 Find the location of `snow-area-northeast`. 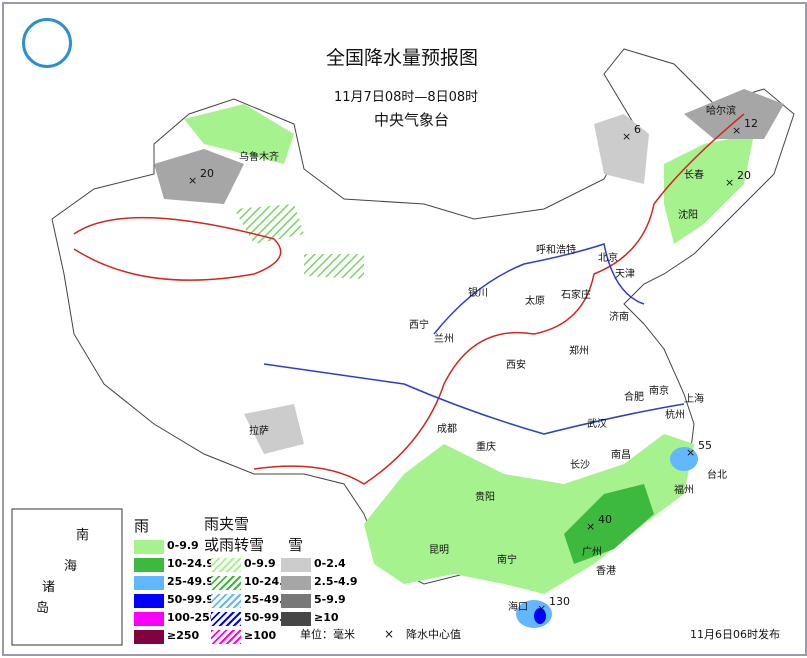

snow-area-northeast is located at coordinates (734, 114).